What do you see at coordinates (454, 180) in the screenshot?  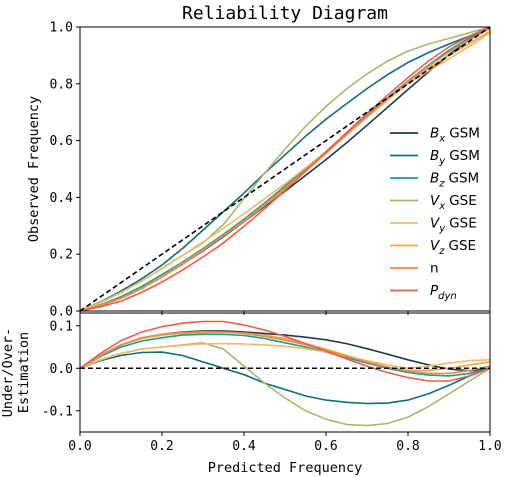 I see `legend-label: Bz GSM` at bounding box center [454, 180].